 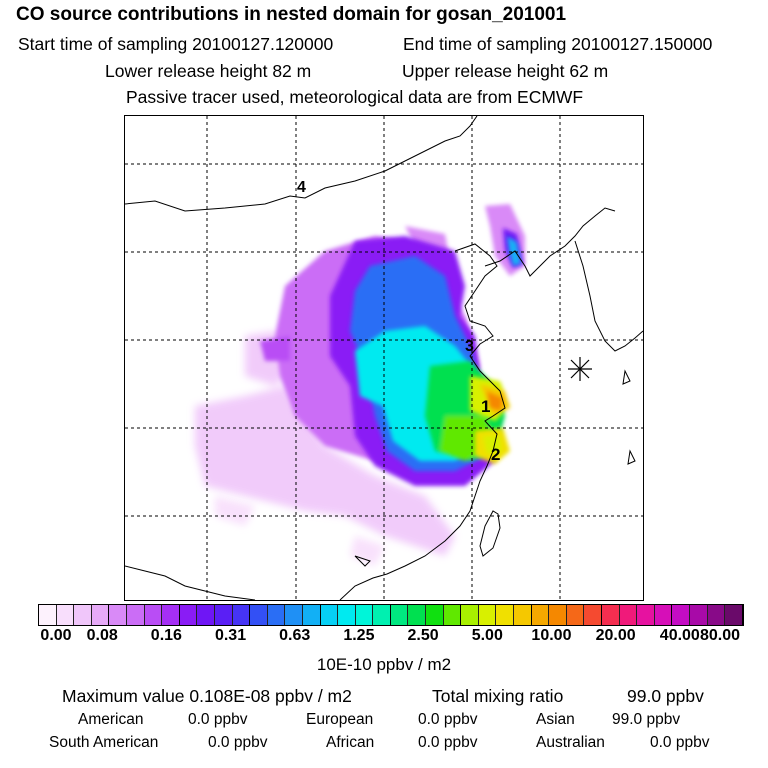 I want to click on colorbar-tick-label: 0.63, so click(x=295, y=635).